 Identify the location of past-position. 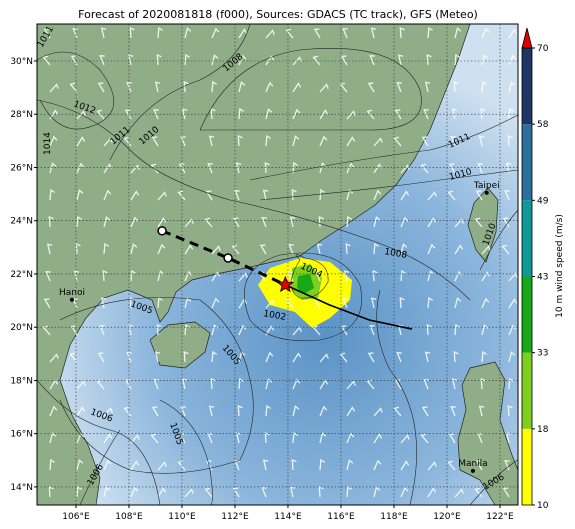
(162, 231).